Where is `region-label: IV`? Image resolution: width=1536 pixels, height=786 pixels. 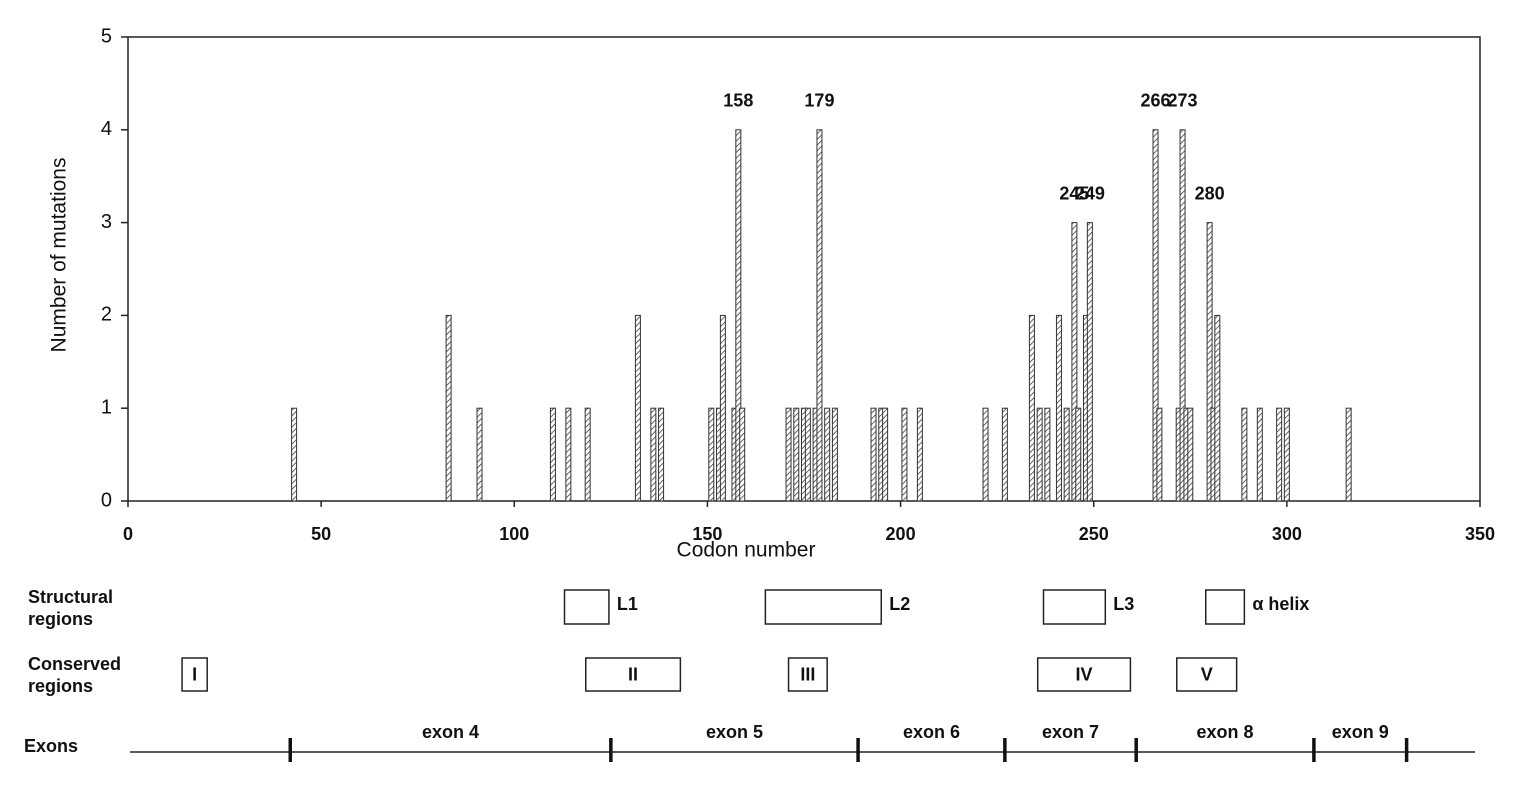
region-label: IV is located at coordinates (1084, 674).